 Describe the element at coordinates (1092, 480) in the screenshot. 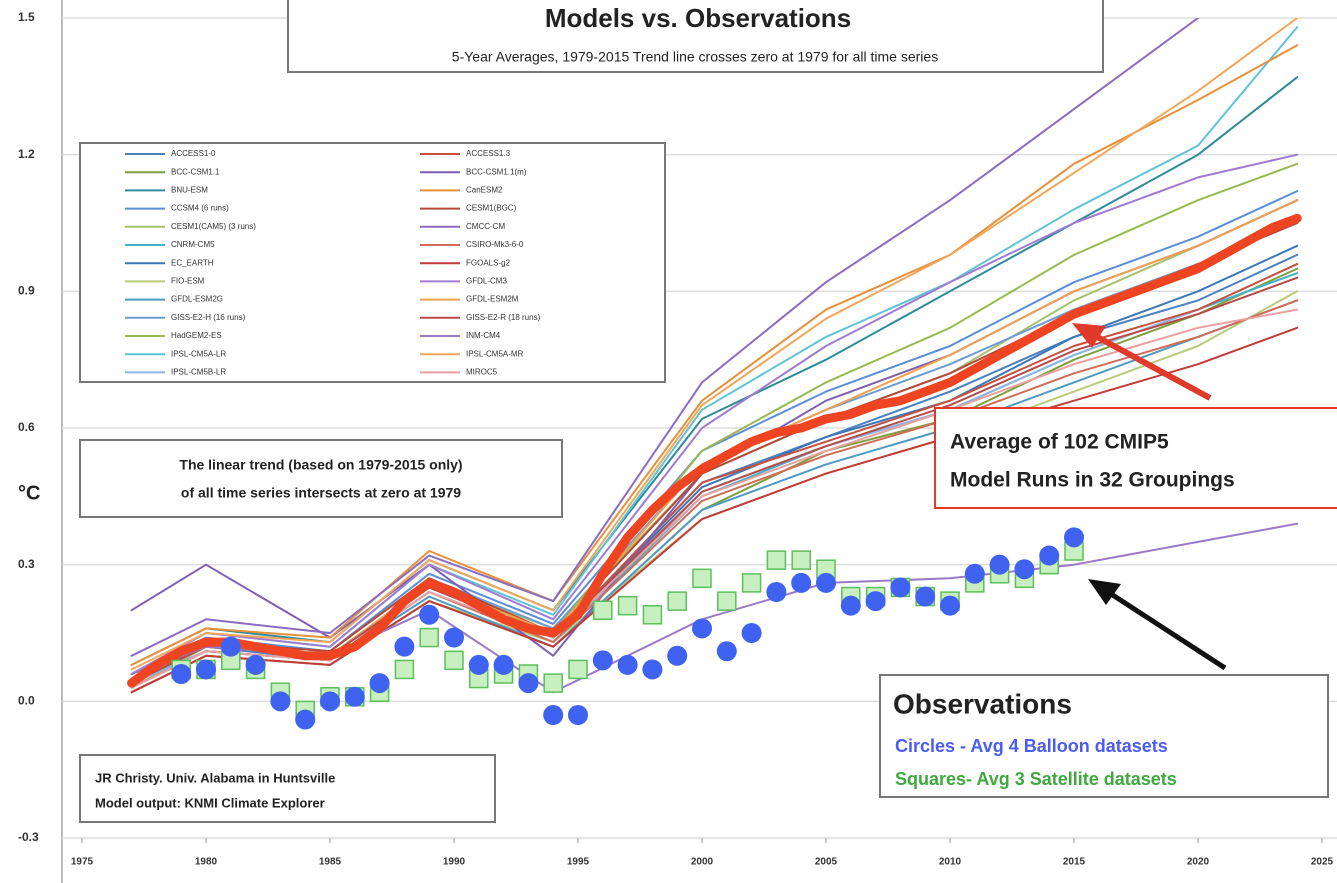

I see `annotation: Model Runs in 32 Groupings` at that location.